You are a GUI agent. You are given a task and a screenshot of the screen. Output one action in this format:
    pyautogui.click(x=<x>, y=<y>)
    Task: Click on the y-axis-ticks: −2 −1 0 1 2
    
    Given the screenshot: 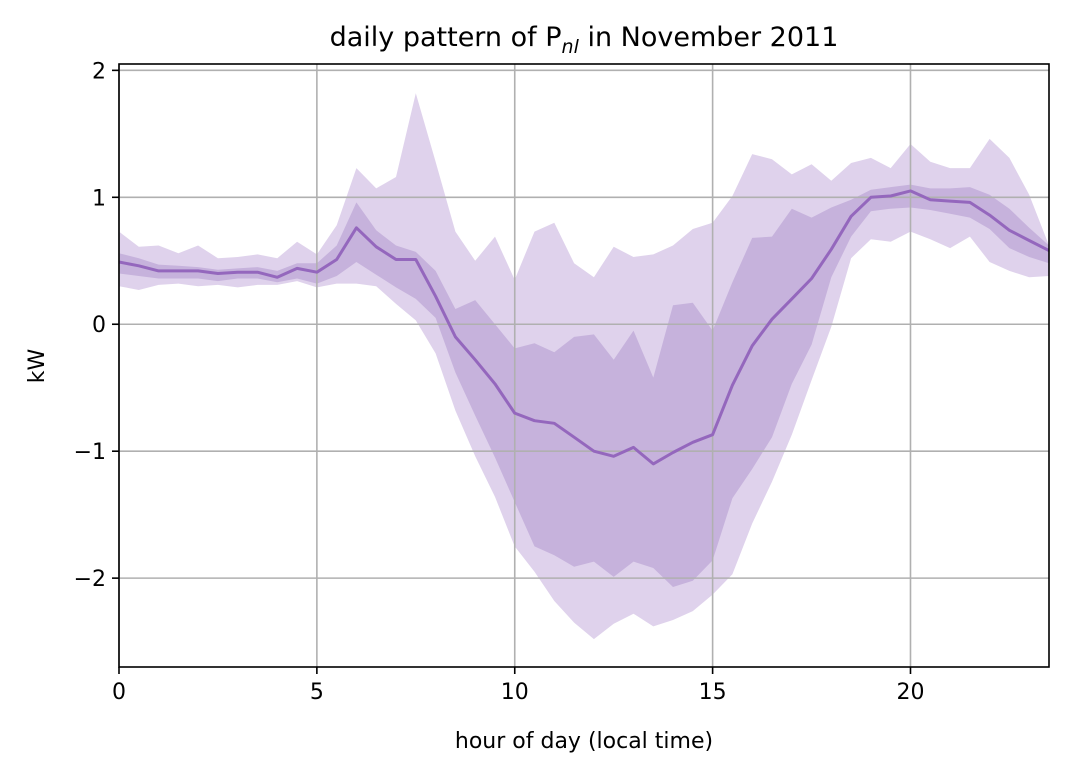 What is the action you would take?
    pyautogui.click(x=96, y=325)
    